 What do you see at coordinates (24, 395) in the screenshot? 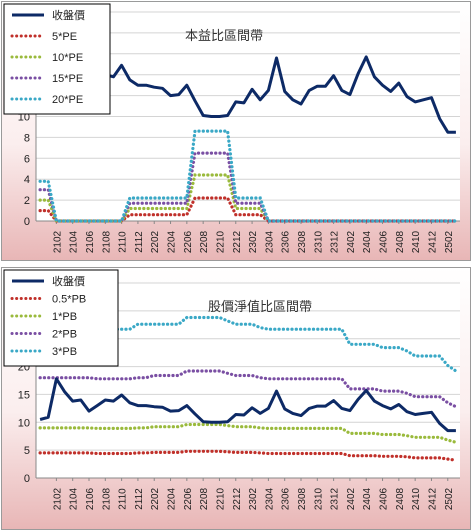
I see `y-tick-label: 15` at bounding box center [24, 395].